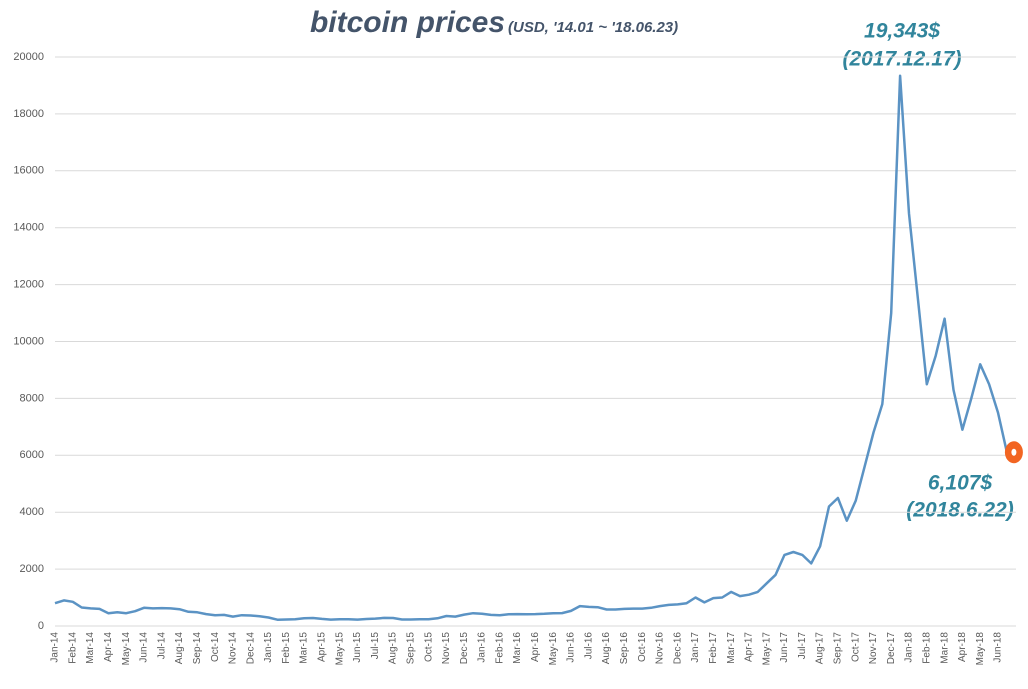  Describe the element at coordinates (901, 59) in the screenshot. I see `annotation: (2017.12.17)` at that location.